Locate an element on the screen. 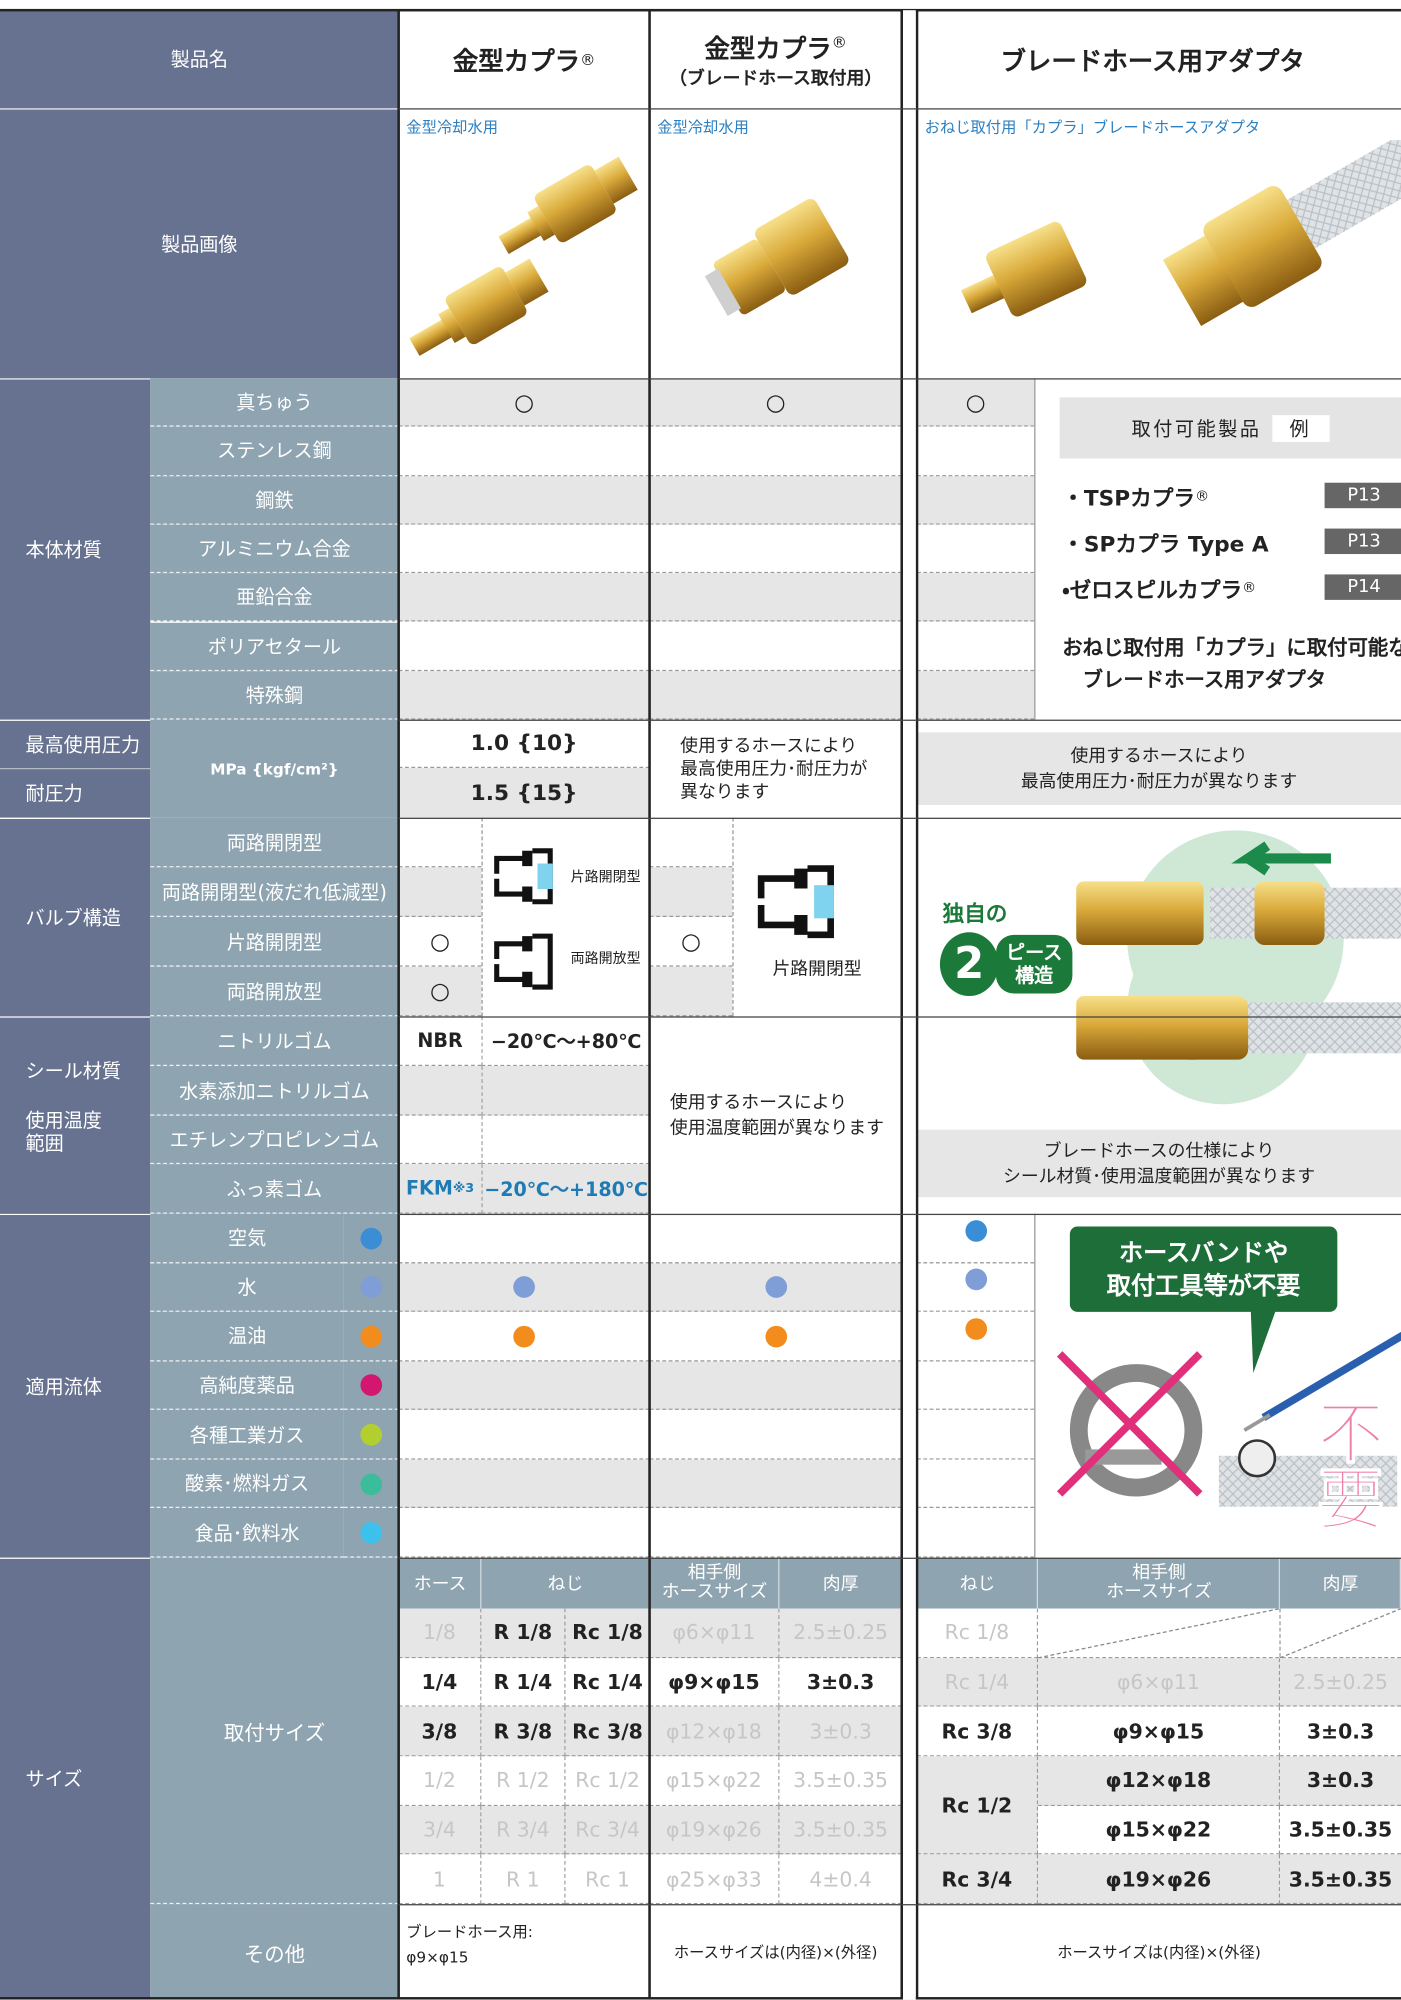 Image resolution: width=1401 pixels, height=2000 pixels. size-cell: R 3/4 is located at coordinates (523, 1830).